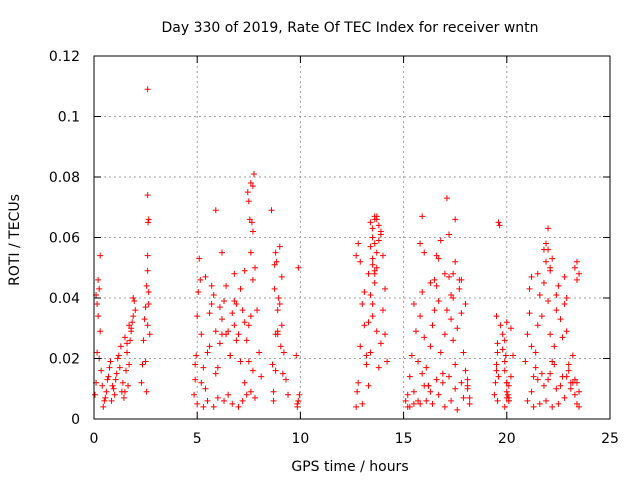 The image size is (640, 480). I want to click on y-tick-label: 0.1, so click(69, 118).